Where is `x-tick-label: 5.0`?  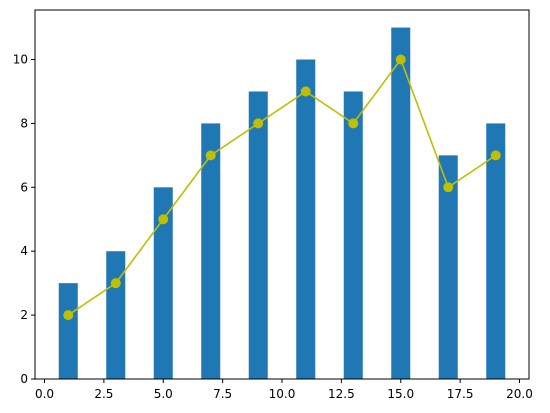 x-tick-label: 5.0 is located at coordinates (163, 394).